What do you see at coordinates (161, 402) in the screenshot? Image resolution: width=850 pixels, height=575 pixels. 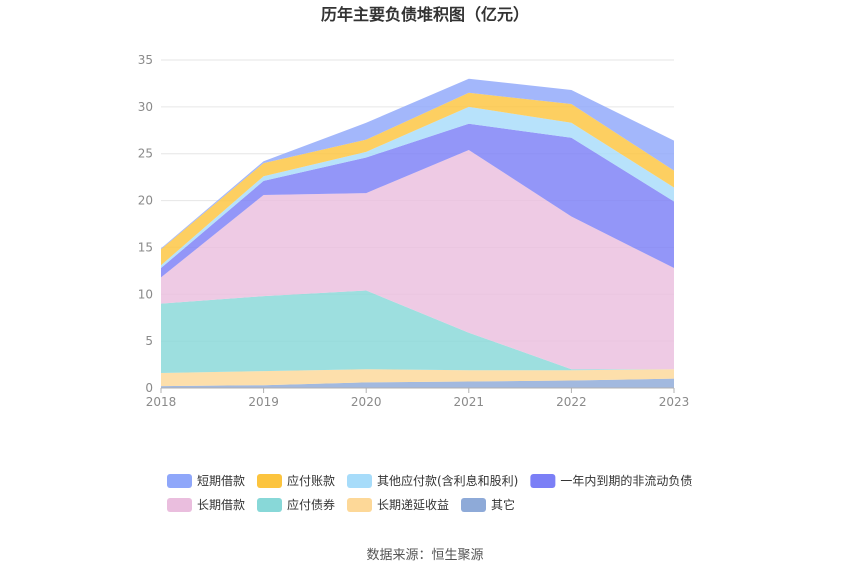 I see `x-tick-label: 2018` at bounding box center [161, 402].